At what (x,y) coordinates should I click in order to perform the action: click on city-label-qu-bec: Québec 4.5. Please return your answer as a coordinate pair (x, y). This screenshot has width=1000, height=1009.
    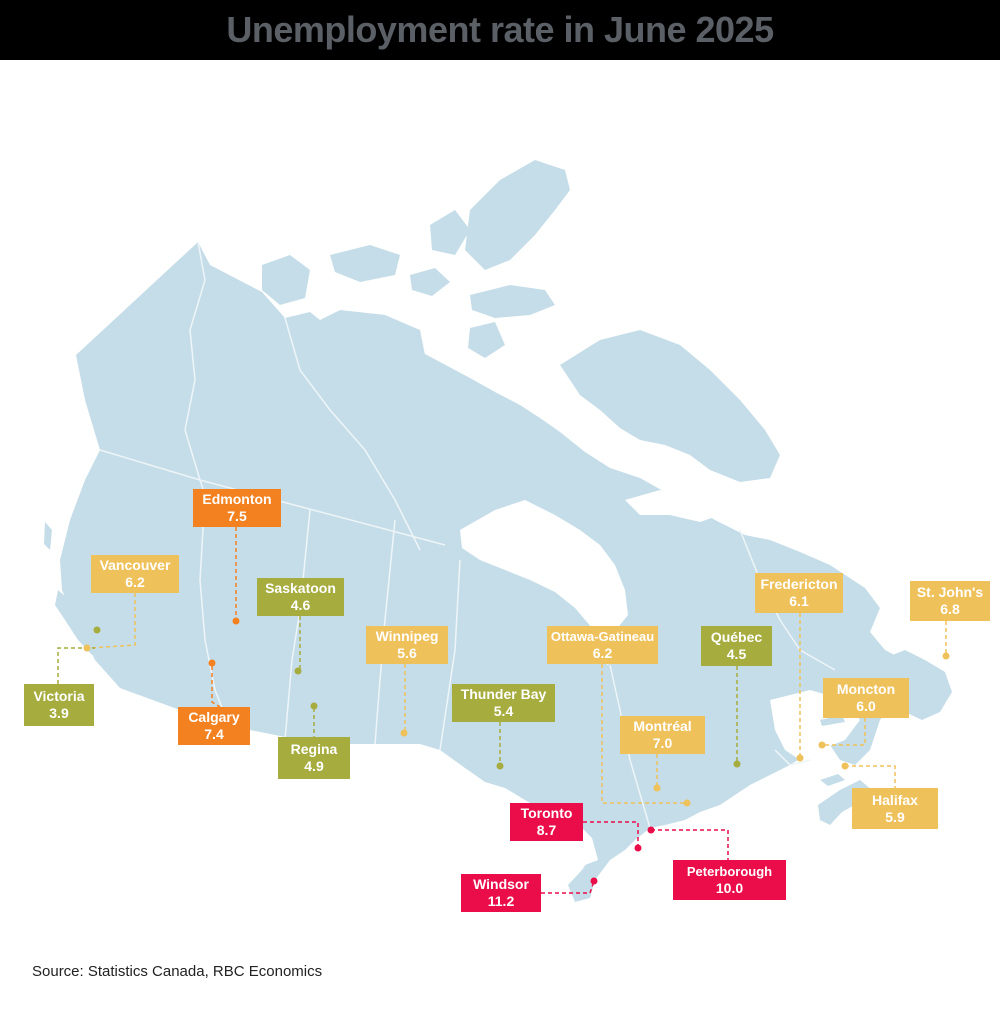
    Looking at the image, I should click on (736, 646).